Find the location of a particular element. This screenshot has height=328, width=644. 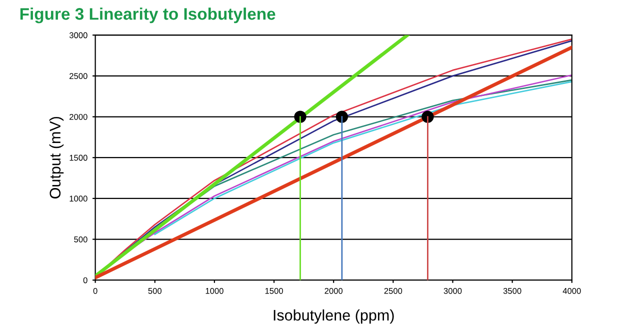

x-tick-label: 1000 is located at coordinates (215, 291).